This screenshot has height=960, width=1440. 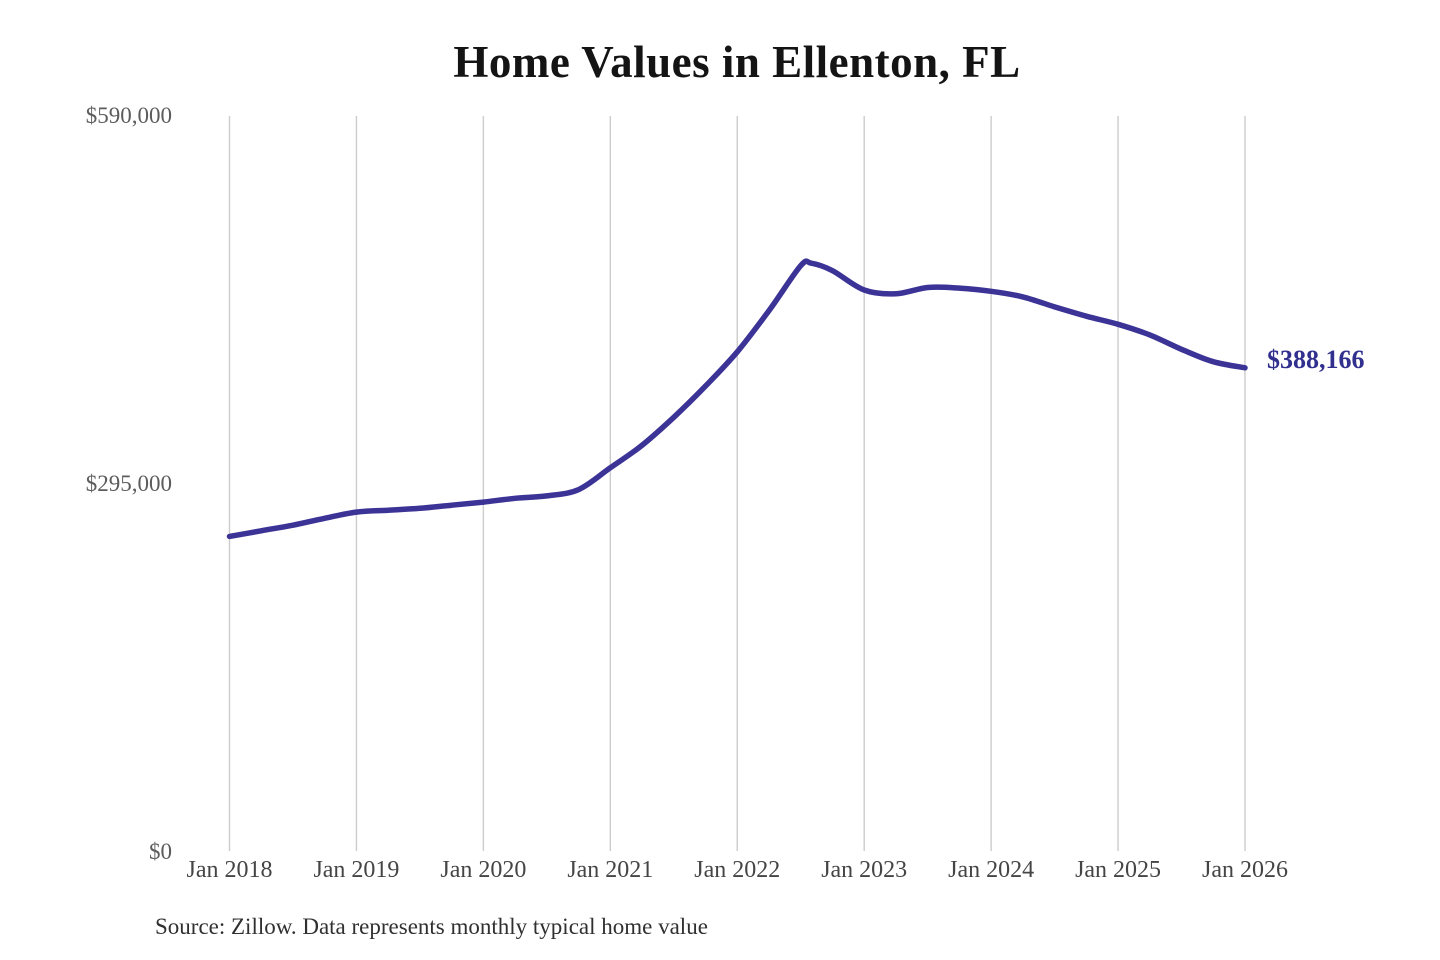 I want to click on y-tick-label: $590,000, so click(x=128, y=115).